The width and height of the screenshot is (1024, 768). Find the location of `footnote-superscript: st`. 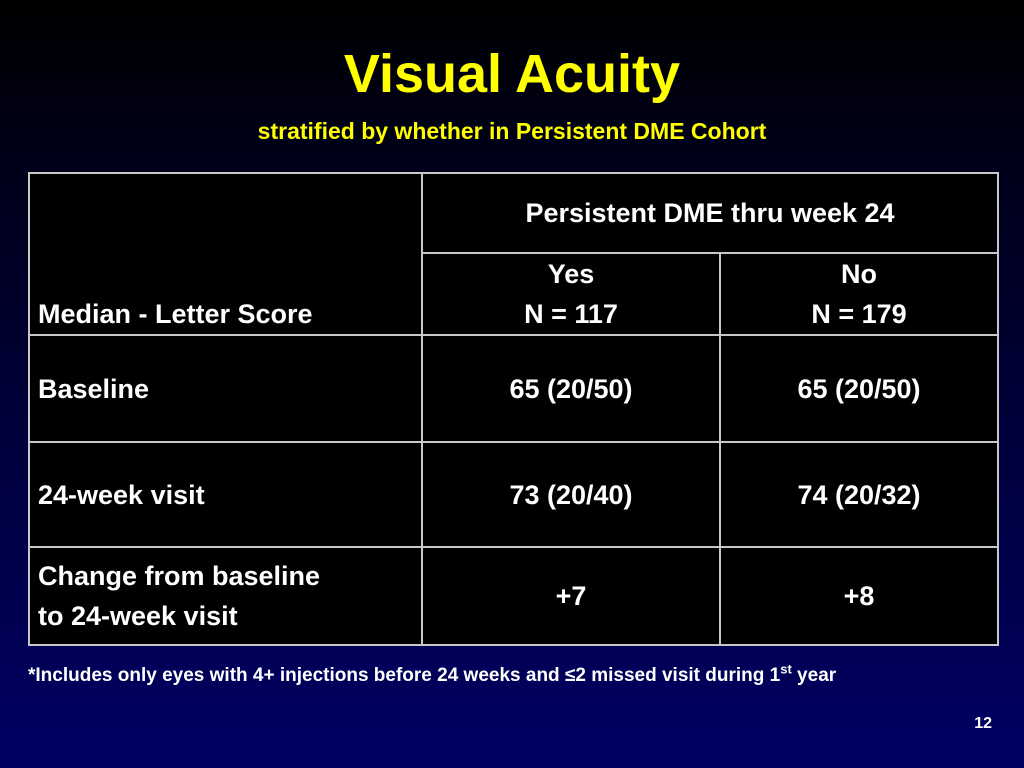

footnote-superscript: st is located at coordinates (786, 669).